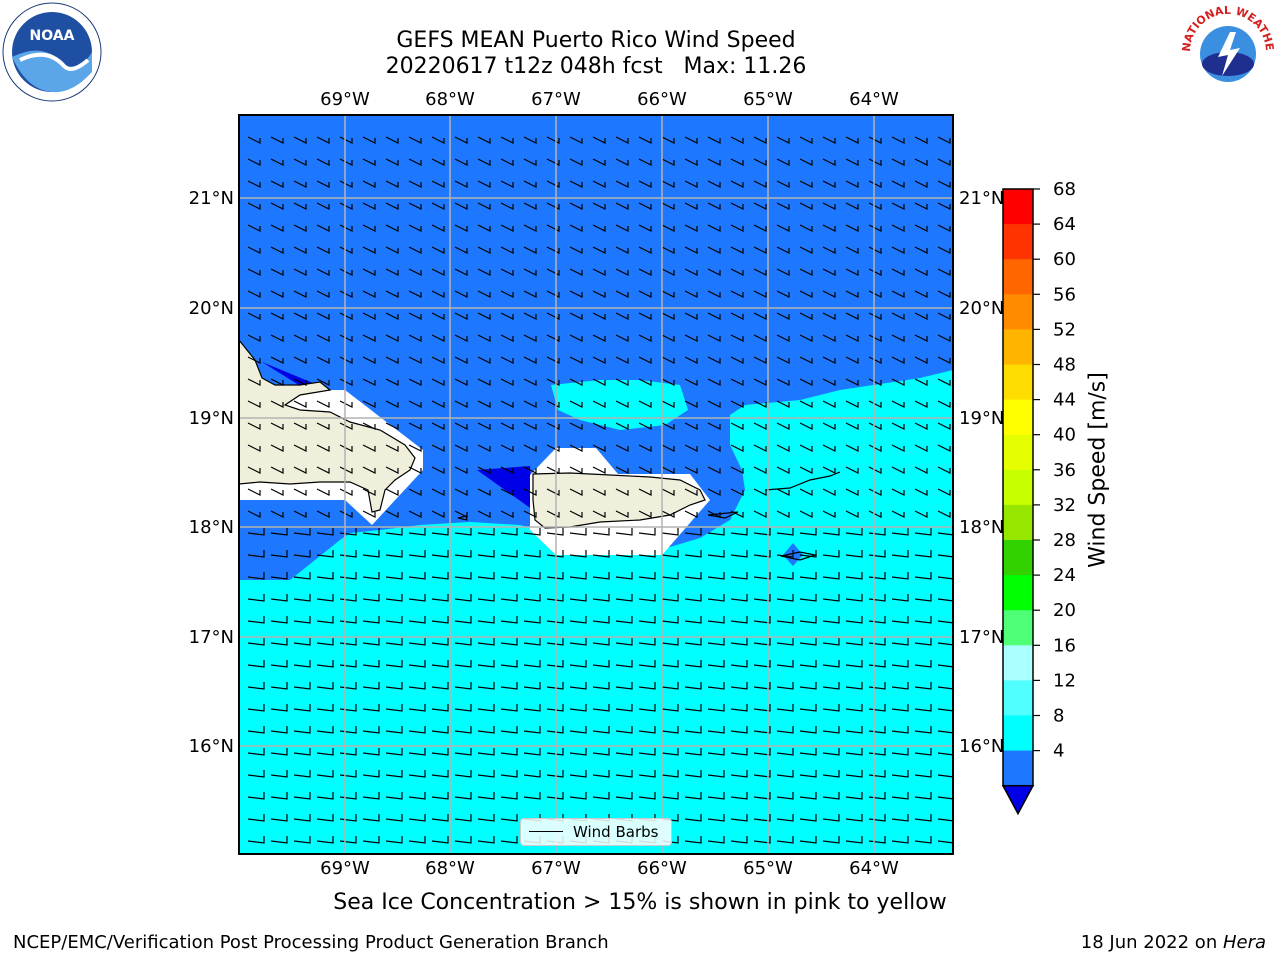  Describe the element at coordinates (1064, 470) in the screenshot. I see `colorbar-tick-label: 36` at that location.